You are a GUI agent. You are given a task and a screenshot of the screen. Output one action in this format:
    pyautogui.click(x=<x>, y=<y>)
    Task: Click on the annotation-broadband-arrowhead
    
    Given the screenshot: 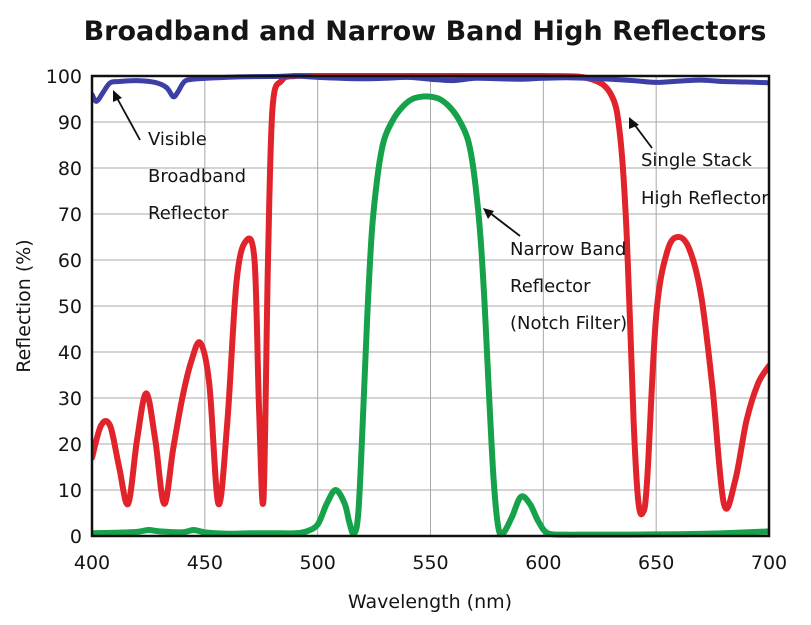 What is the action you would take?
    pyautogui.click(x=117, y=96)
    